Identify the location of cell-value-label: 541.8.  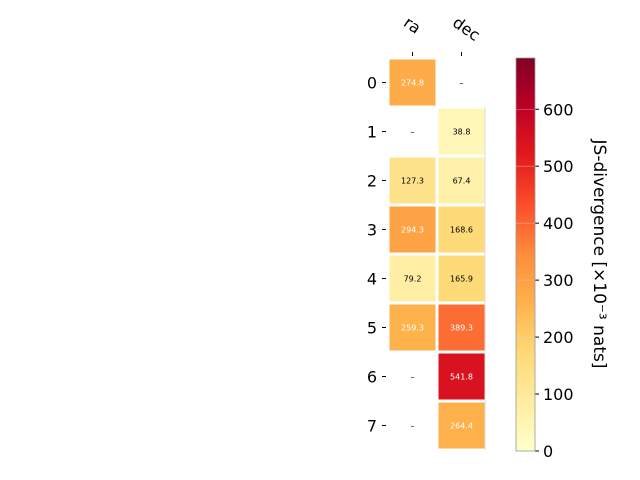
(461, 377).